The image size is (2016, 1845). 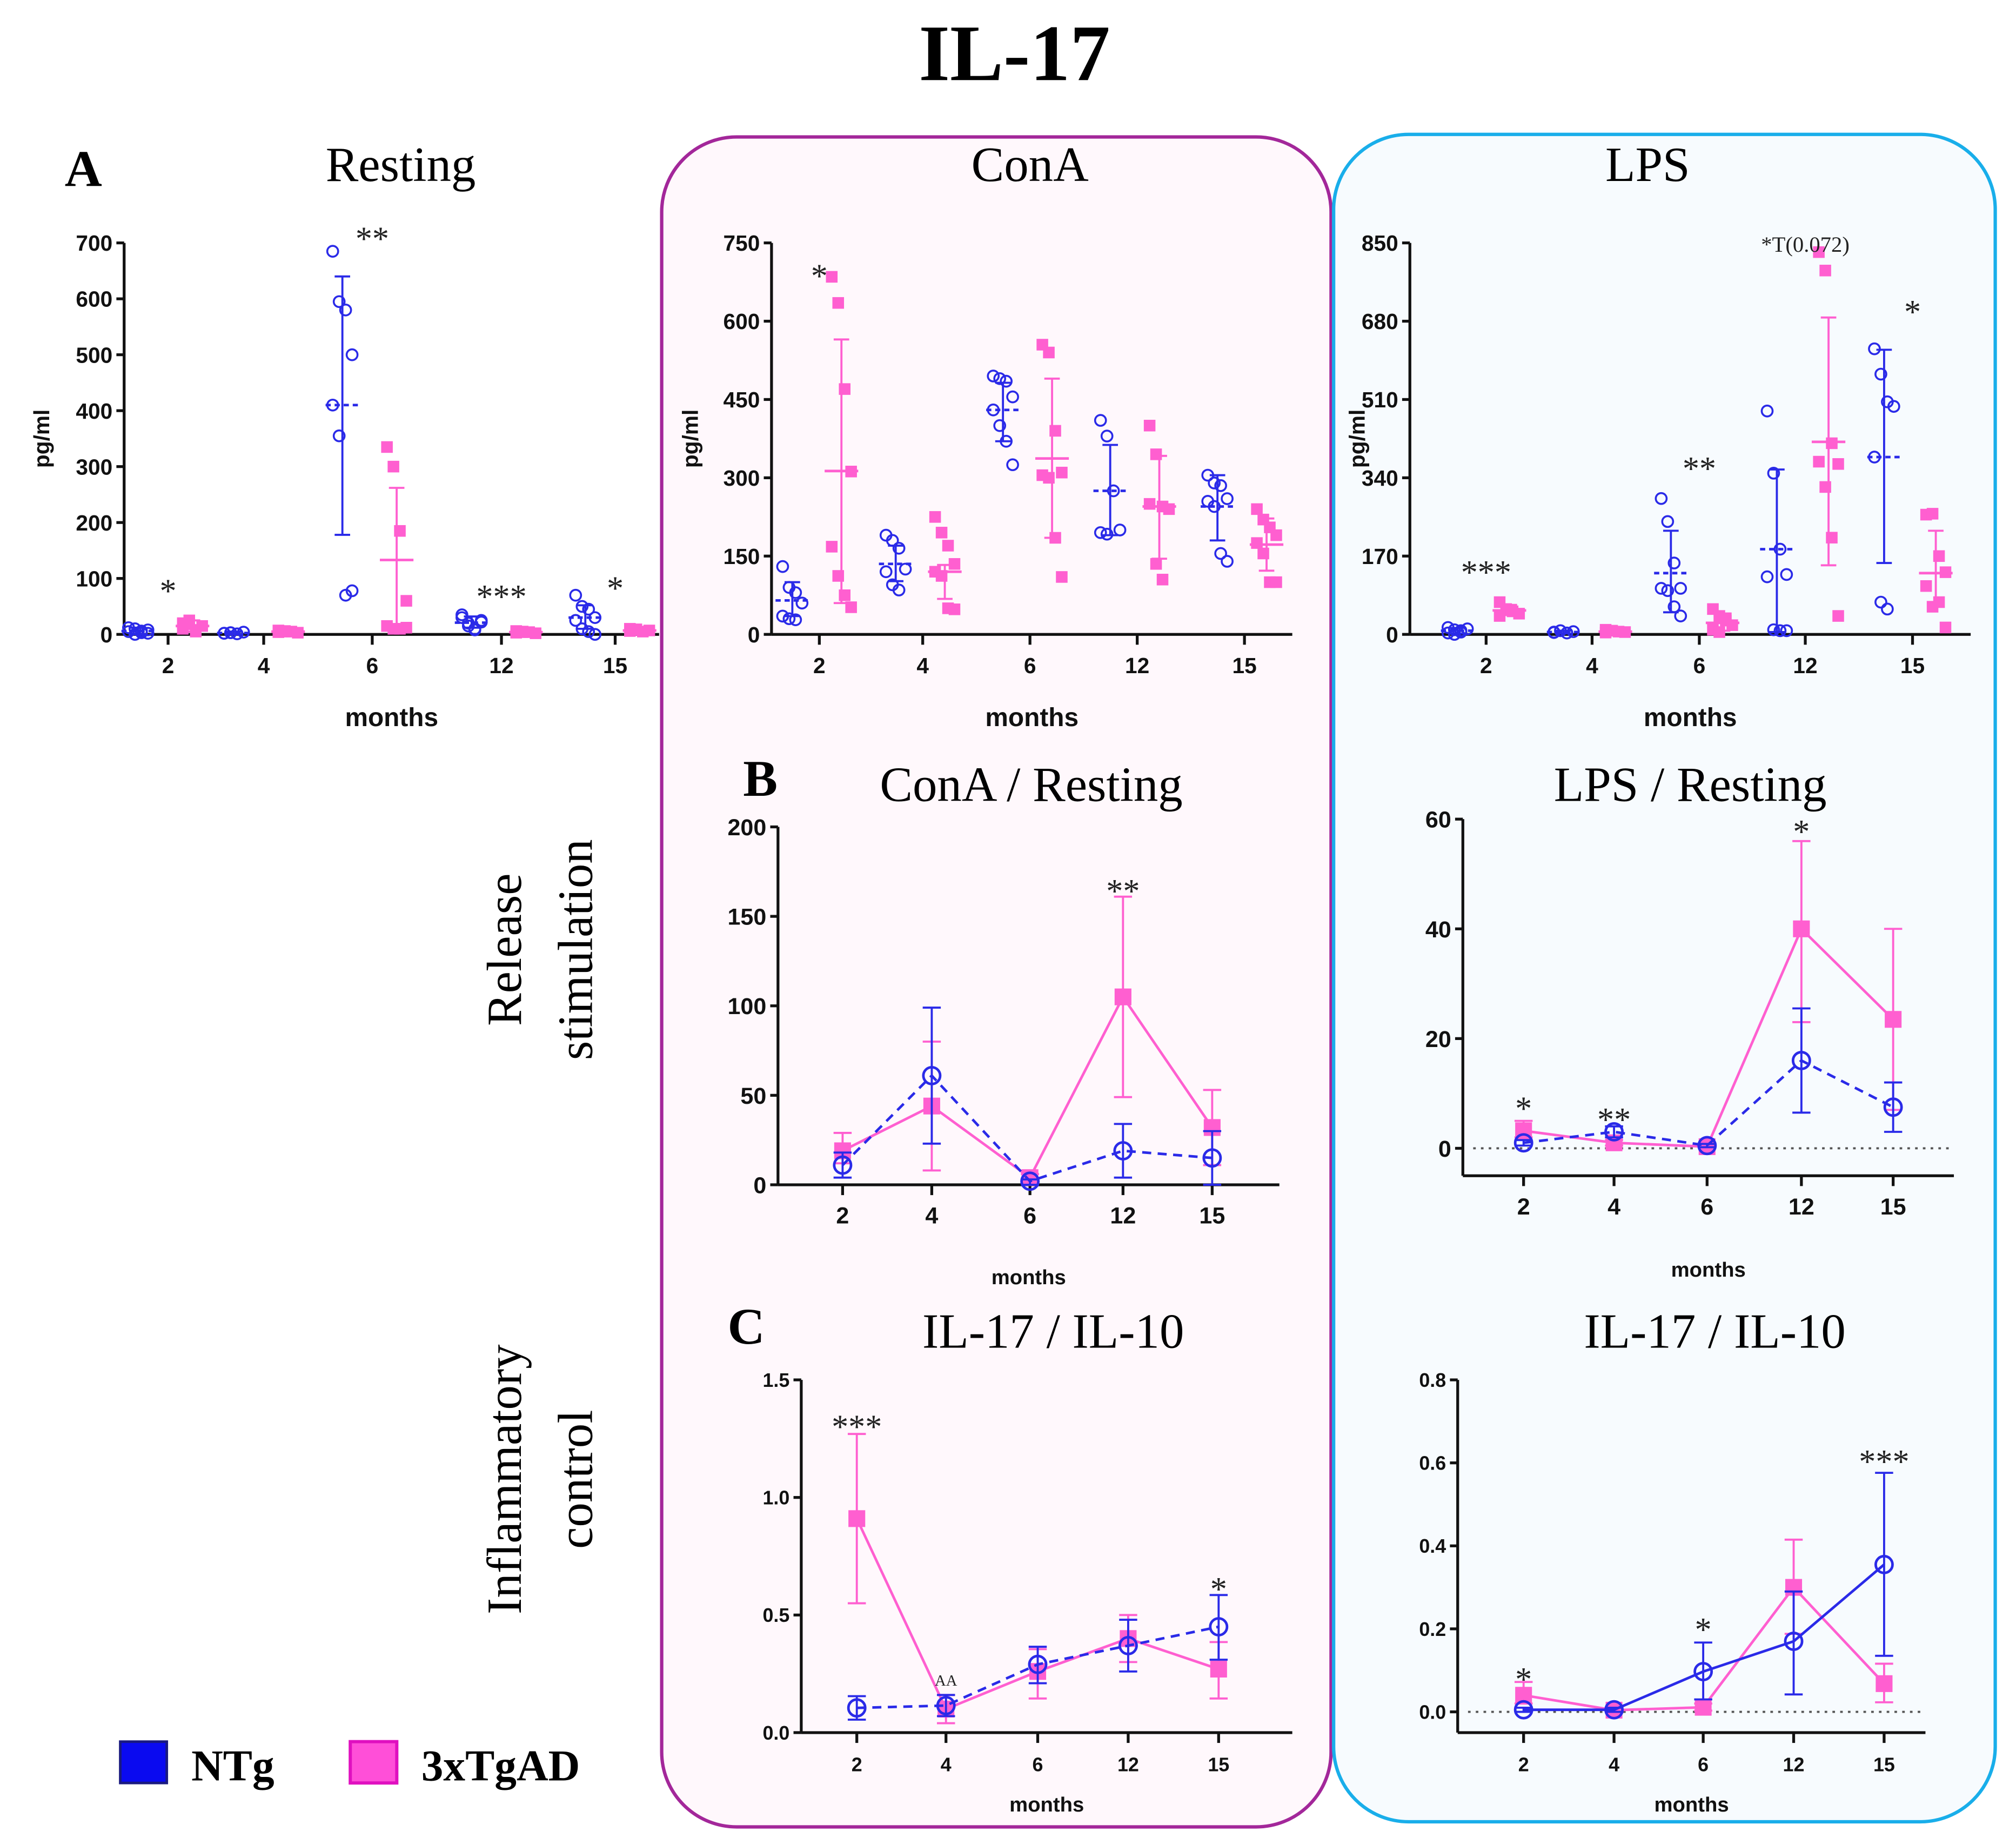 I want to click on chart-cona: ConA 0 150 300 450 600 750 2 4 6 12 15 months pg/ml *, so click(x=985, y=434).